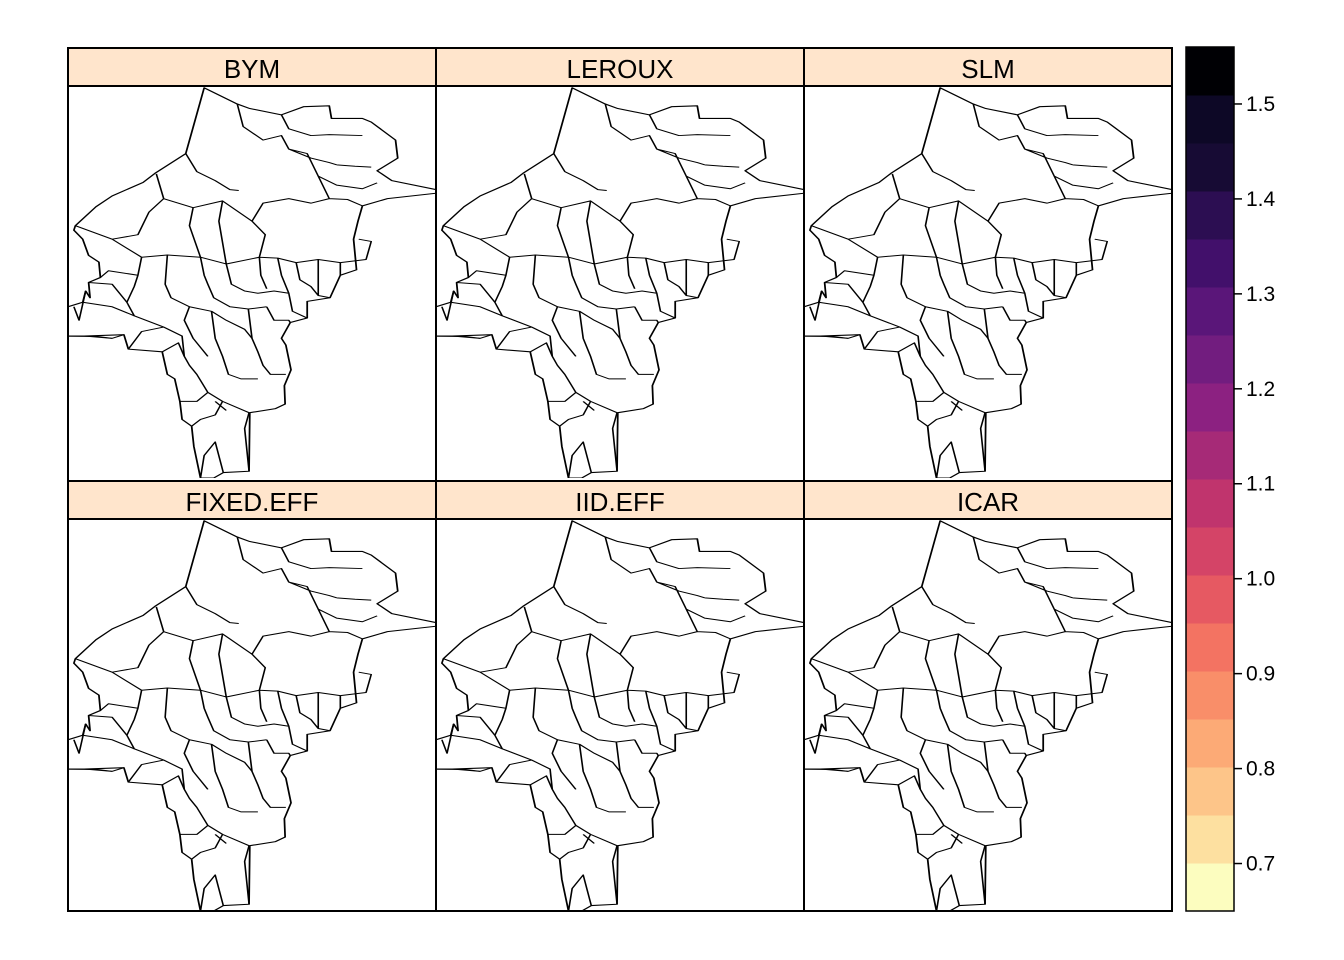  I want to click on map-panel-icar, so click(988, 715).